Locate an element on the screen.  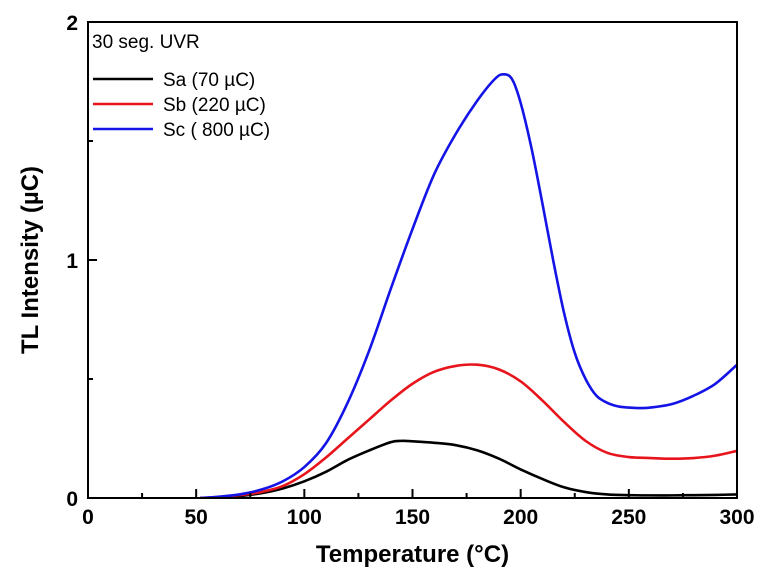
x-tick-label: 300 is located at coordinates (736, 517).